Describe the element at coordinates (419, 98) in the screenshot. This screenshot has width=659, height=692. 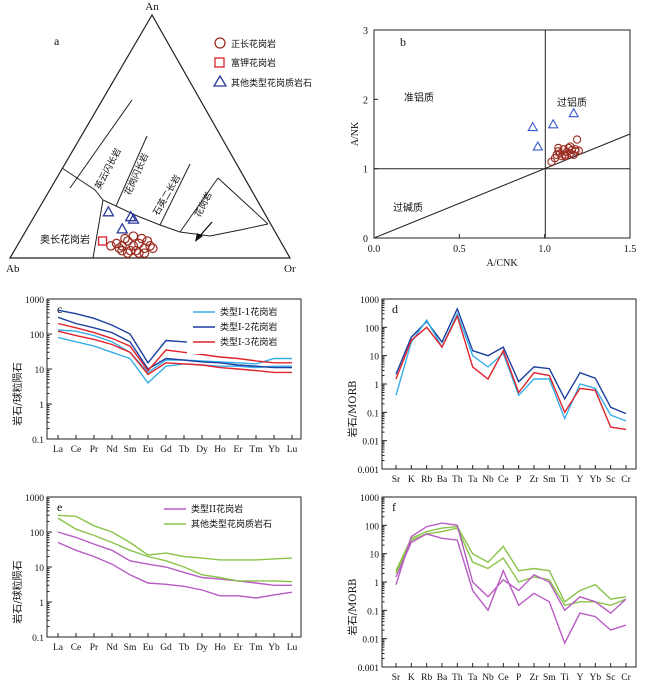
I see `field-label-metaluminous: 准铝质` at that location.